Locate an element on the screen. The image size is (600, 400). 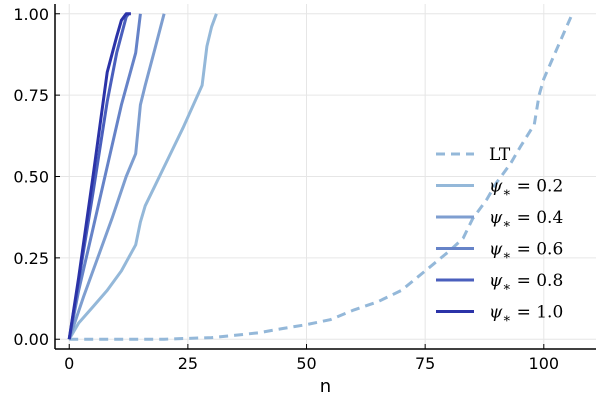
legend-label-0: LT is located at coordinates (500, 155).